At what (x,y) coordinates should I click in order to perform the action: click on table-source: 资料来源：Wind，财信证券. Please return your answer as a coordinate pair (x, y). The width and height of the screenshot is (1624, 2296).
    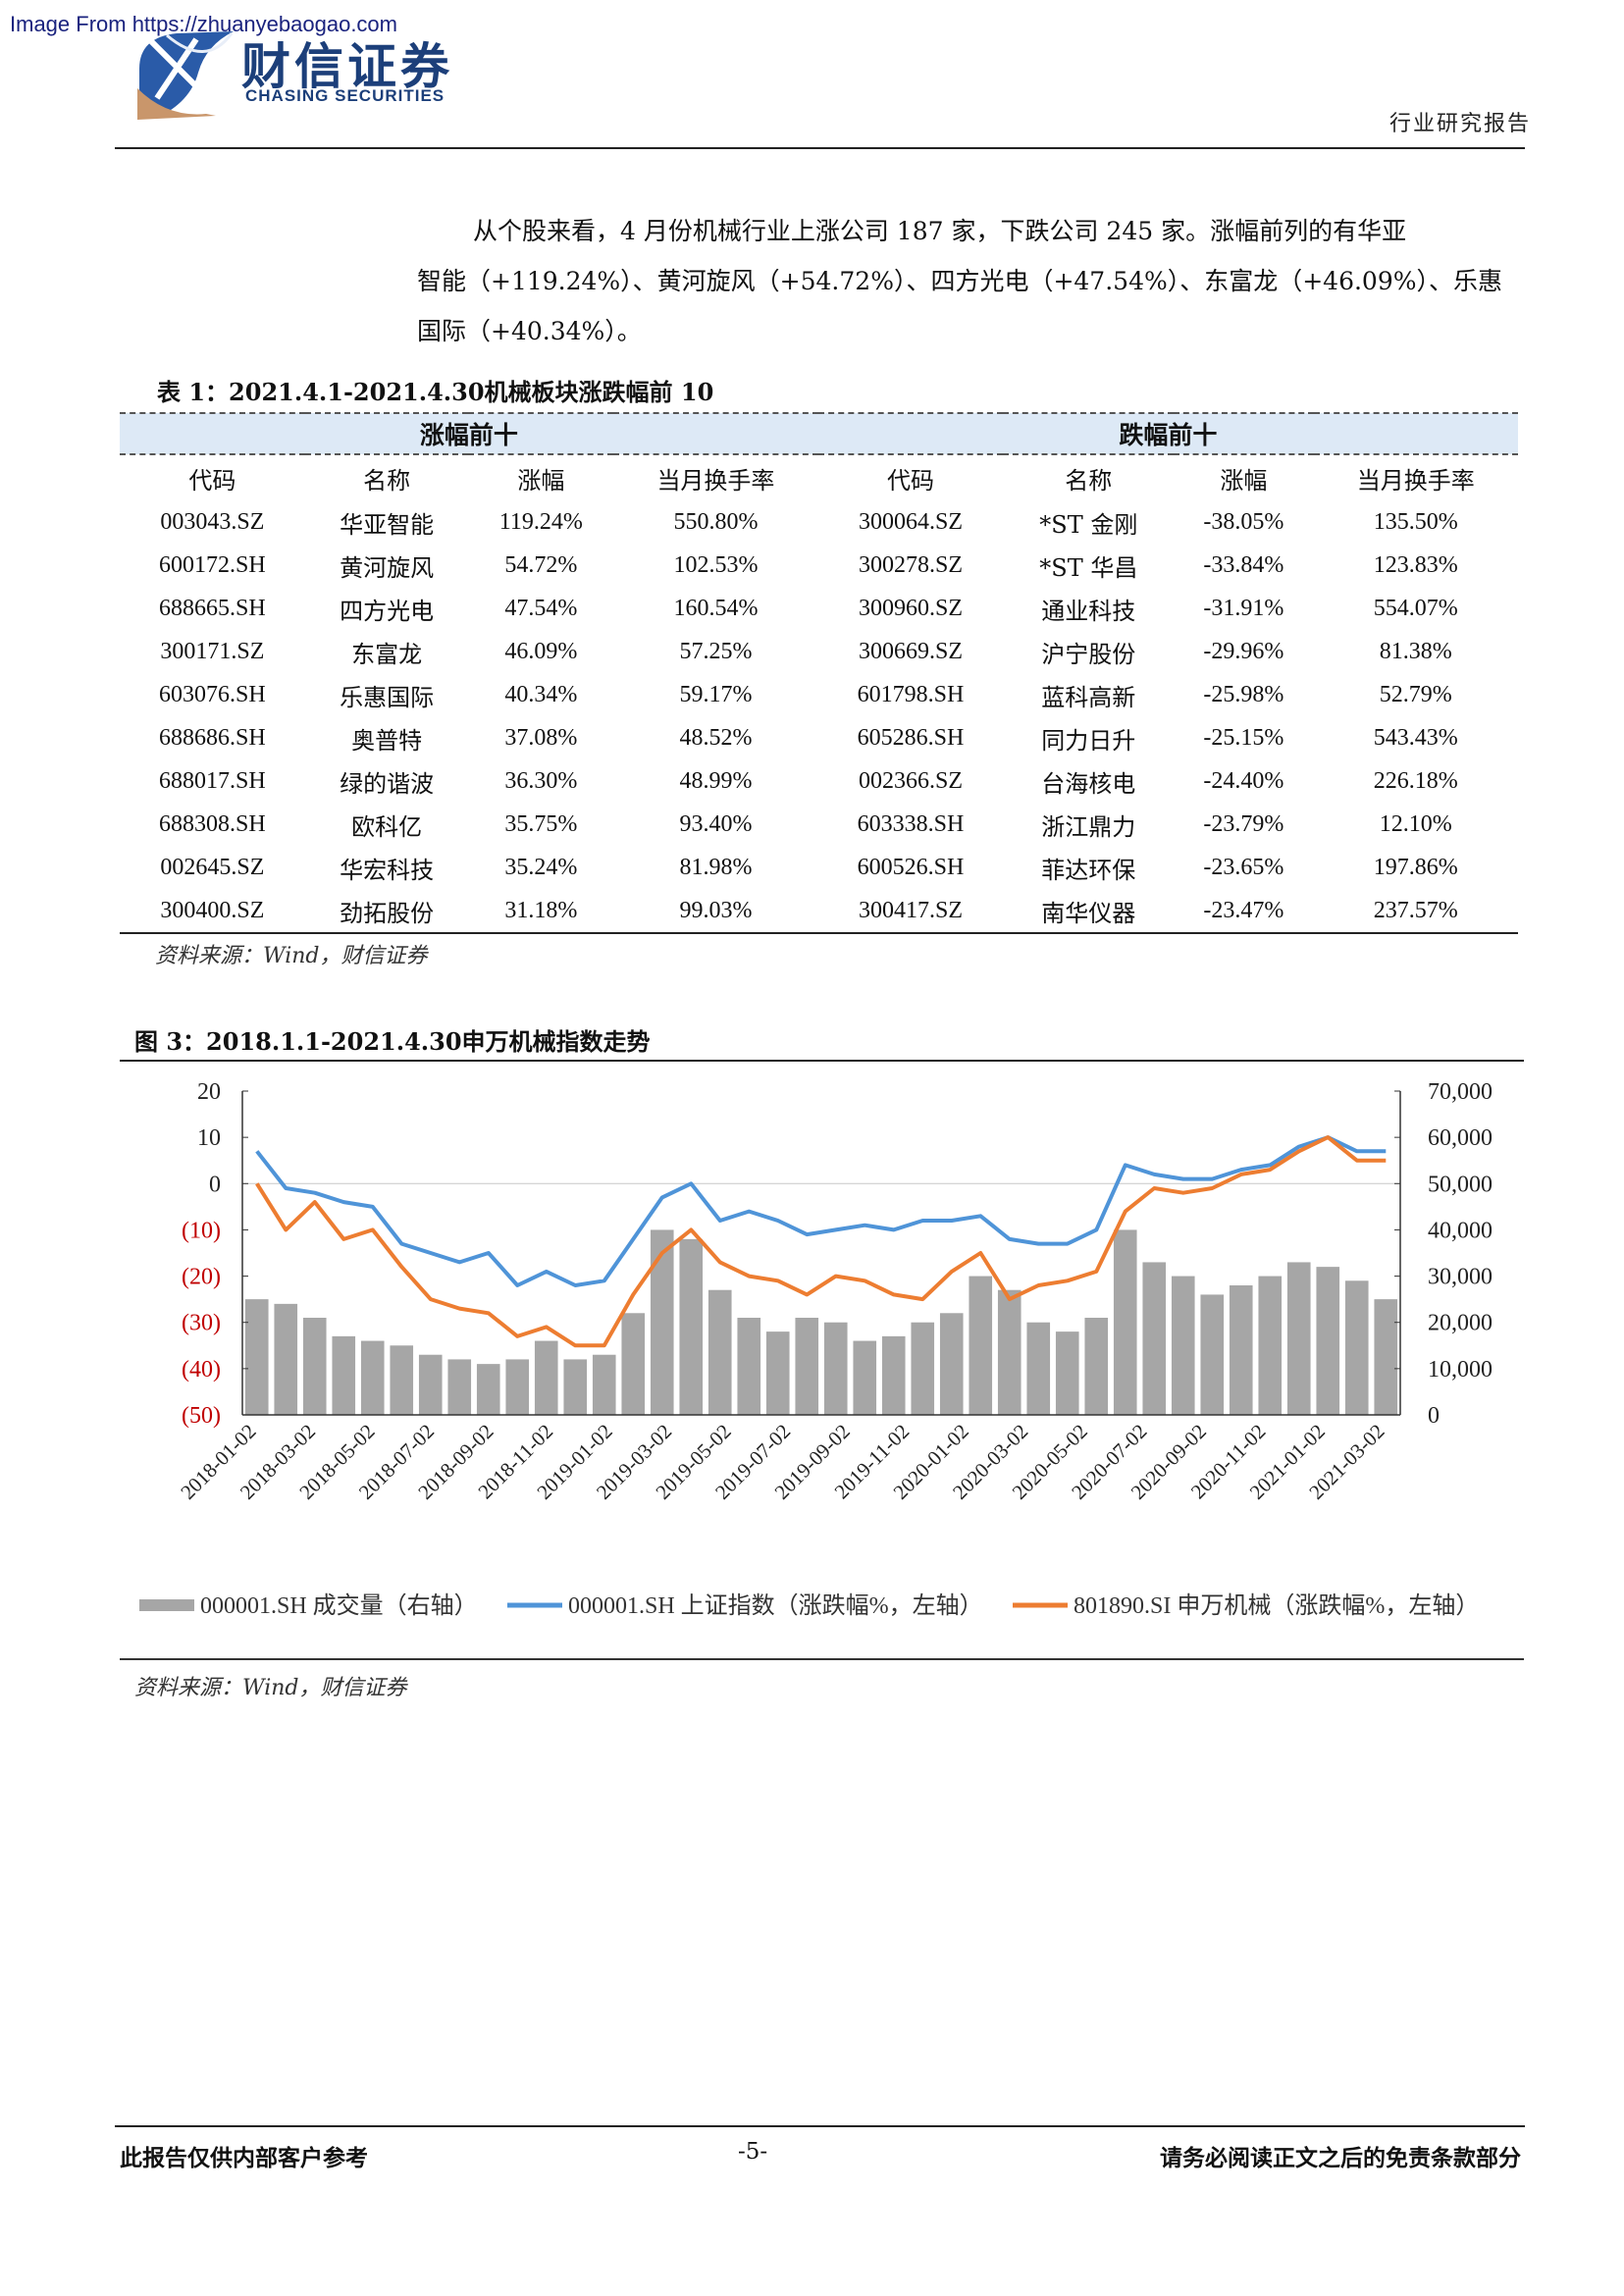
    Looking at the image, I should click on (291, 956).